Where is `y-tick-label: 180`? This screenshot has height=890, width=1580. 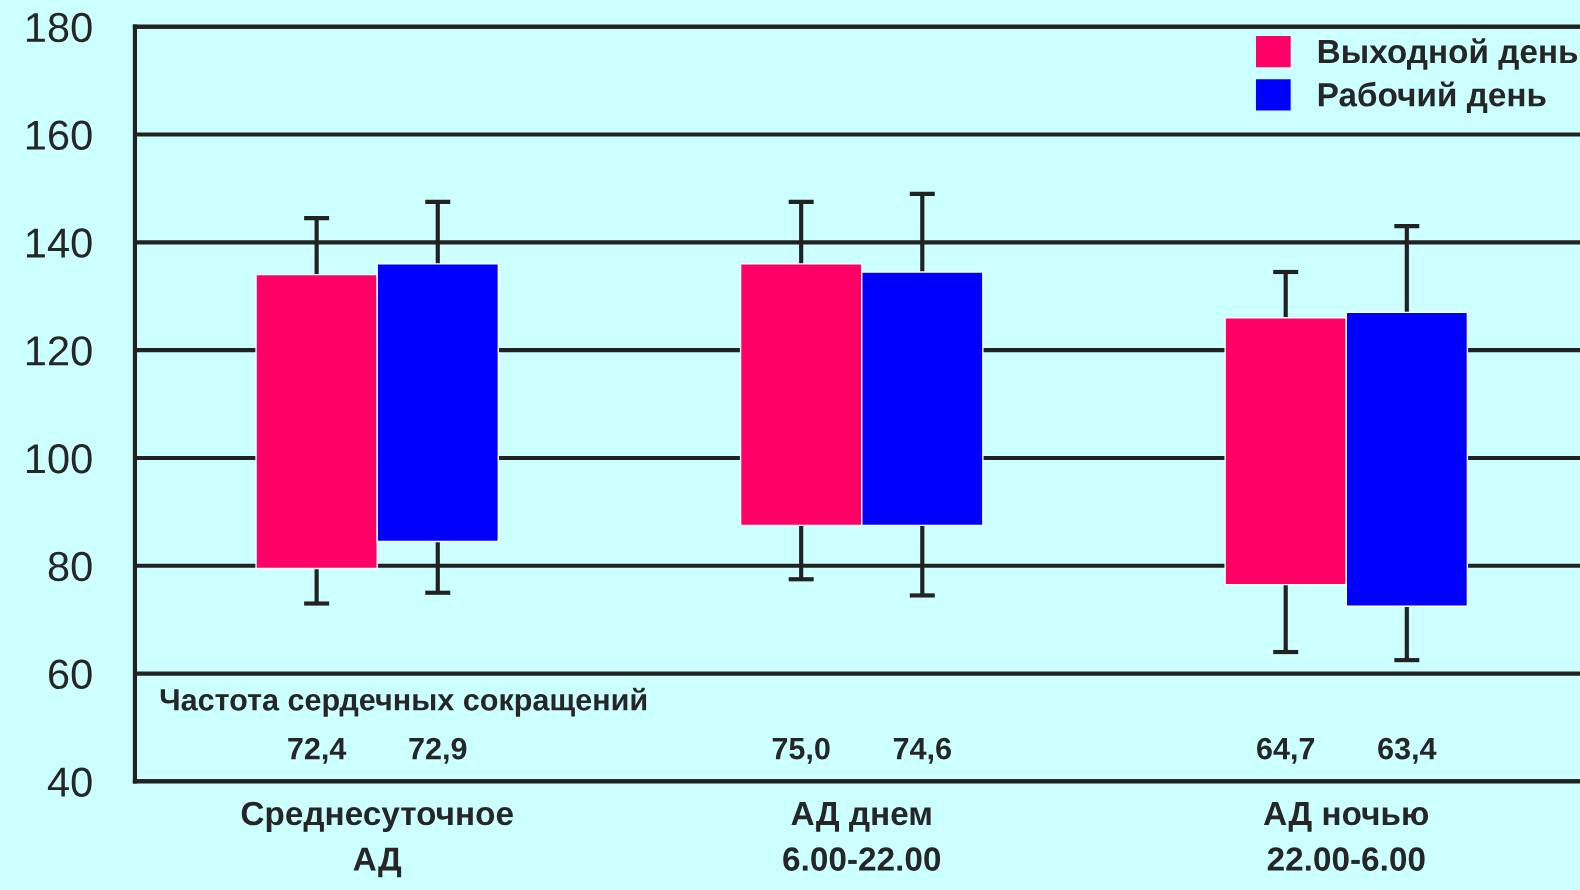 y-tick-label: 180 is located at coordinates (59, 27).